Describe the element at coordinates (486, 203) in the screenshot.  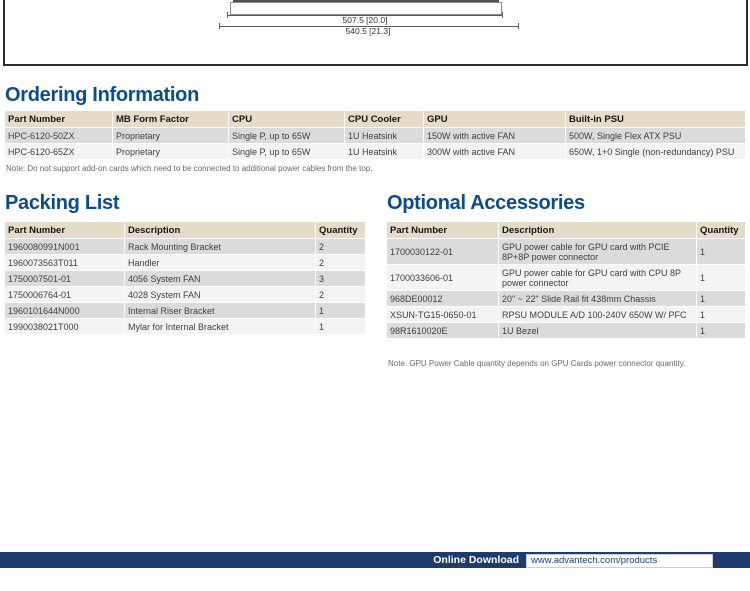
I see `section-title-accessories: Optional Accessories` at that location.